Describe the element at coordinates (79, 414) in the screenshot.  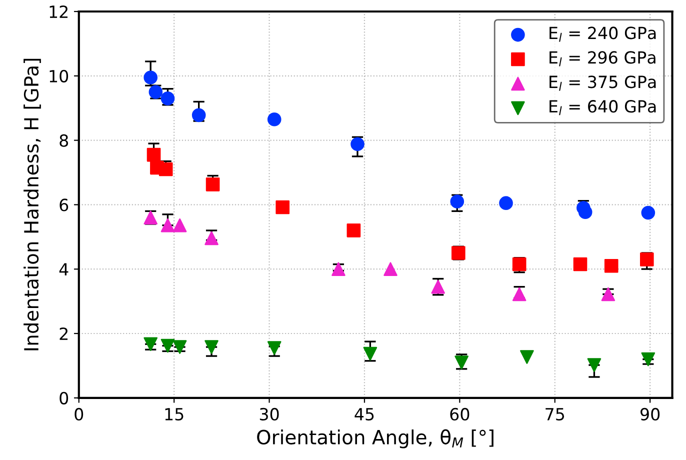
I see `x-tick-label: 0` at that location.